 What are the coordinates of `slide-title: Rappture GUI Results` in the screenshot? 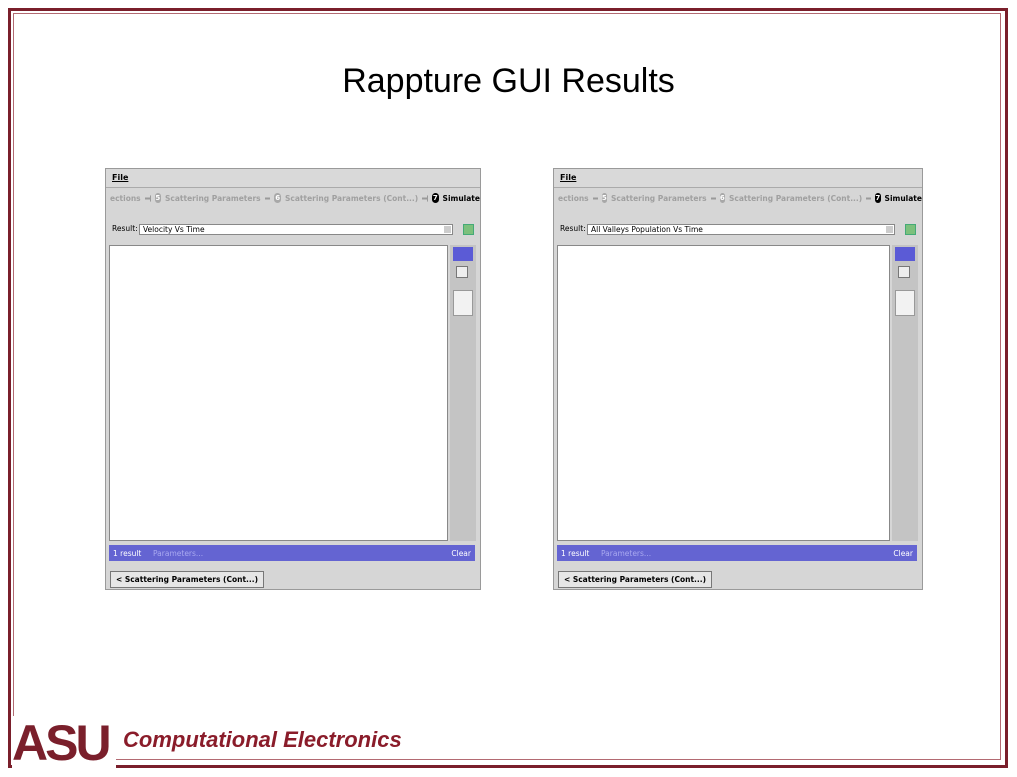 It's located at (508, 81).